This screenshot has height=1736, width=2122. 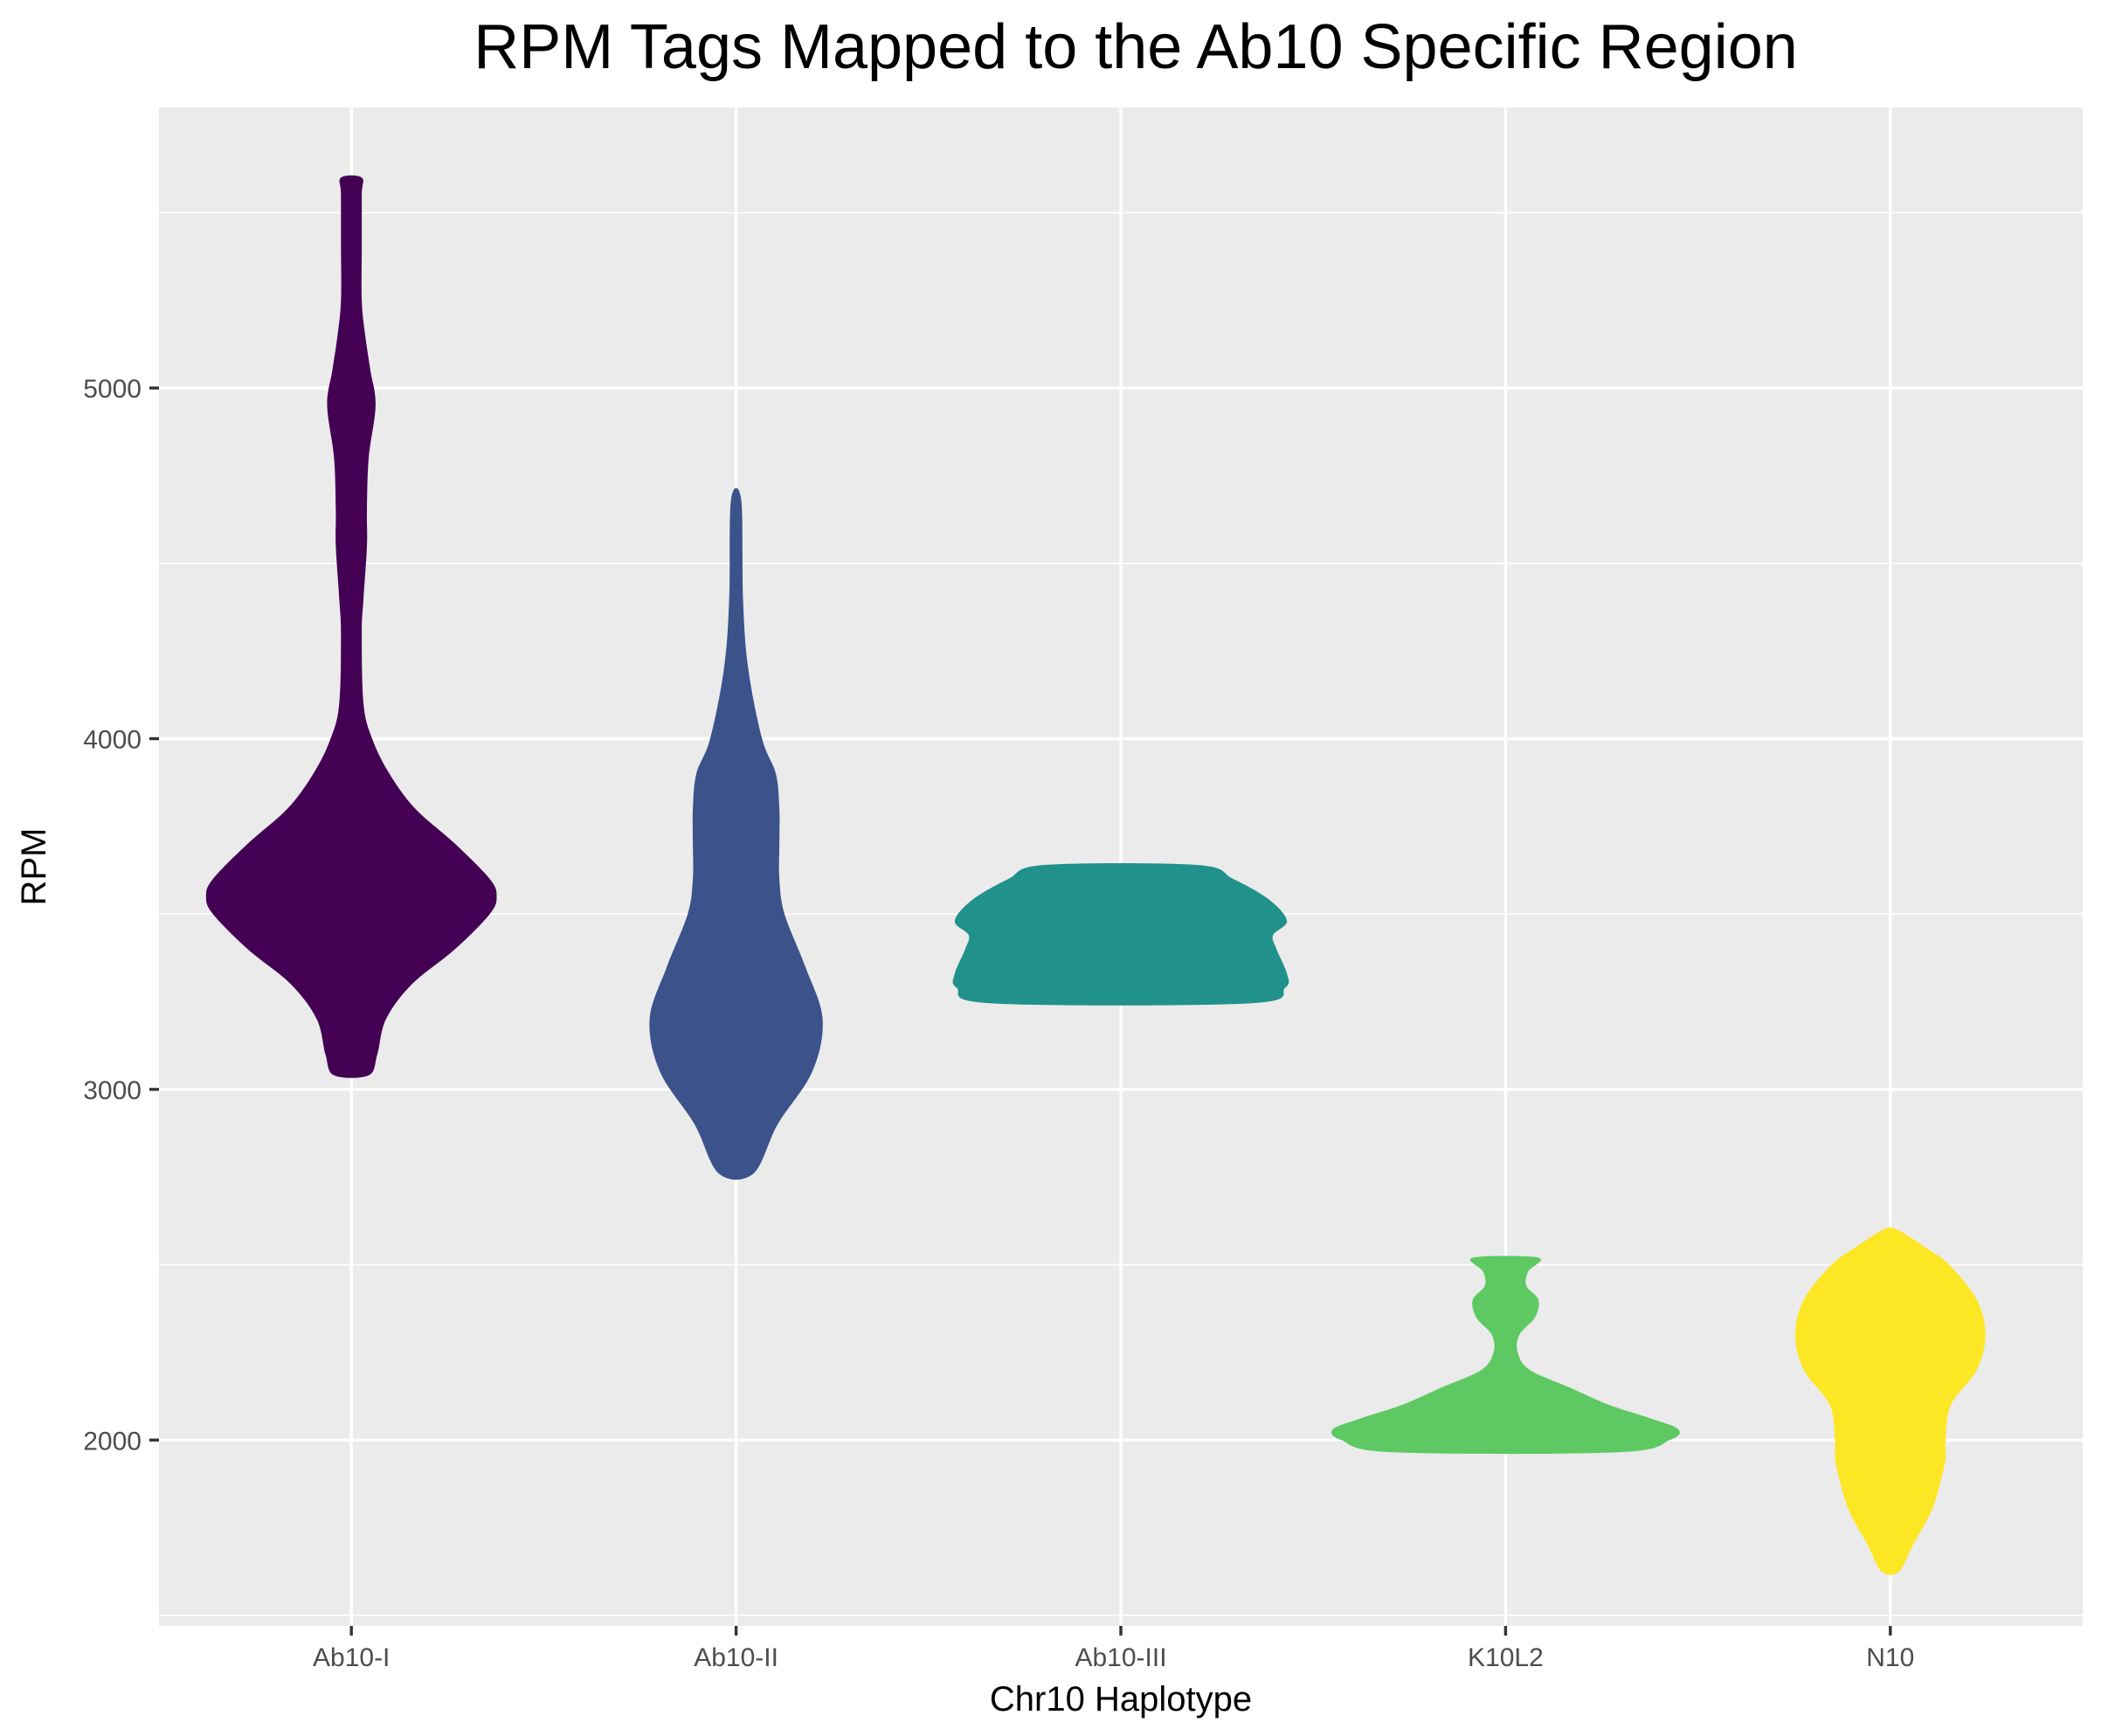 What do you see at coordinates (1120, 934) in the screenshot?
I see `violin-ab10-iii` at bounding box center [1120, 934].